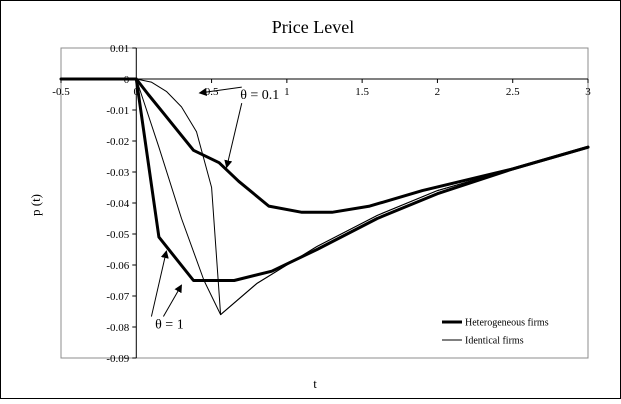 The image size is (621, 404). Describe the element at coordinates (117, 266) in the screenshot. I see `y-tick-label: -0.06` at that location.